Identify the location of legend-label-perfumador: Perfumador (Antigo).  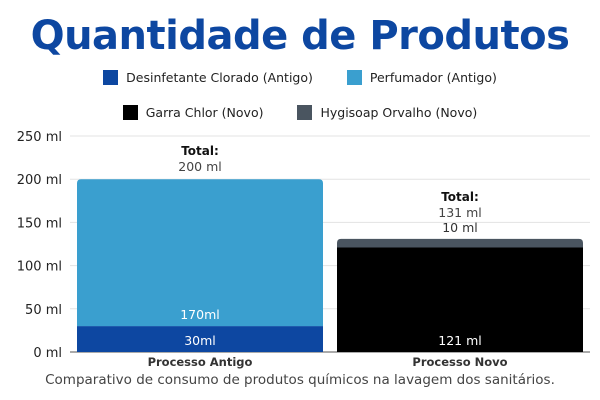
(433, 77).